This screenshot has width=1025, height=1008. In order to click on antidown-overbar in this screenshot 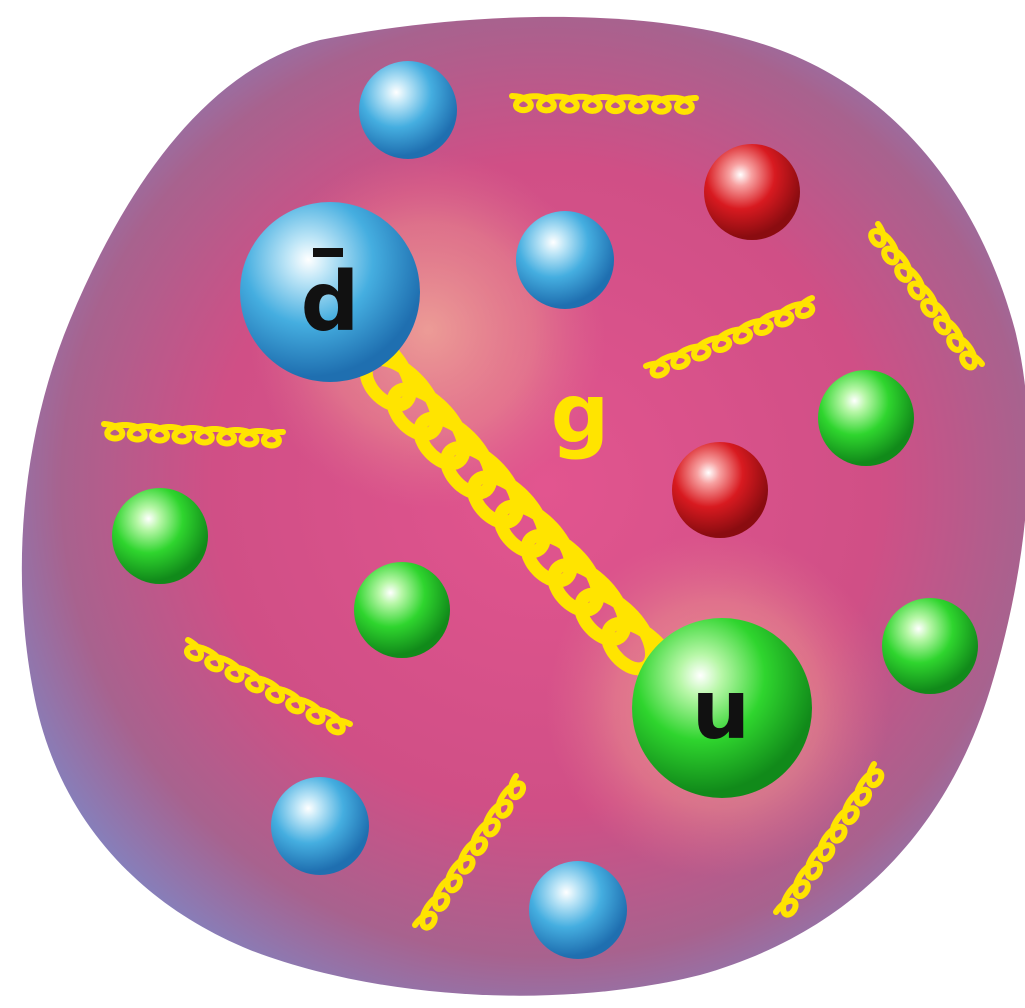, I will do `click(328, 252)`.